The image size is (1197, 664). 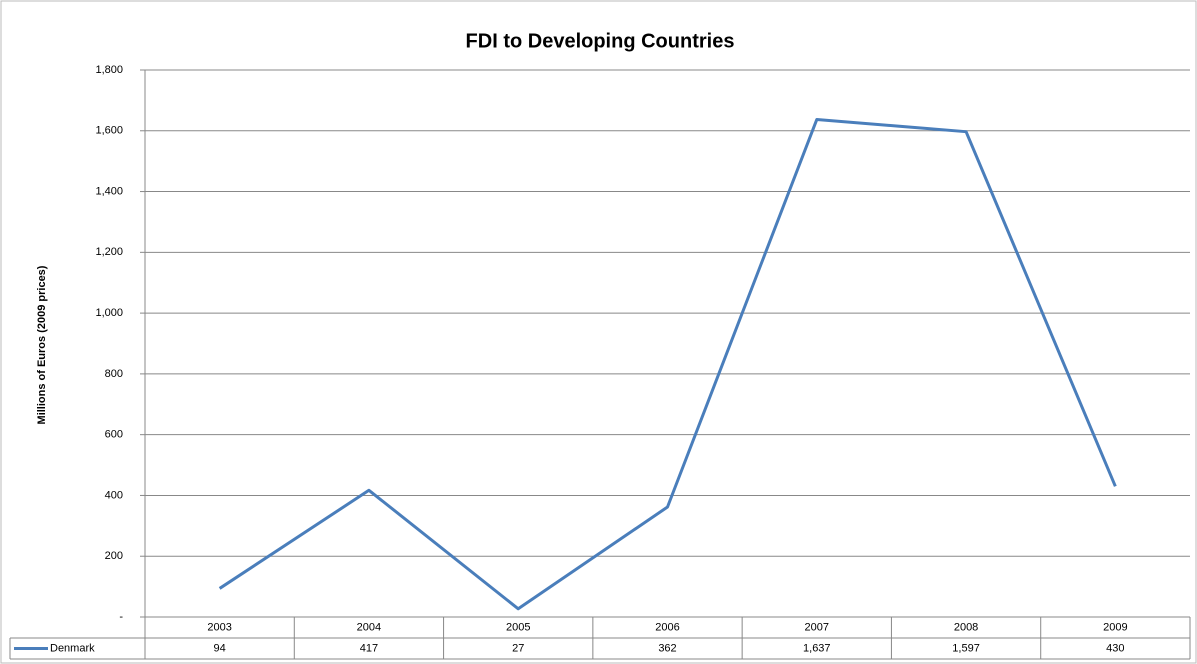 What do you see at coordinates (121, 617) in the screenshot?
I see `y-tick-label: -` at bounding box center [121, 617].